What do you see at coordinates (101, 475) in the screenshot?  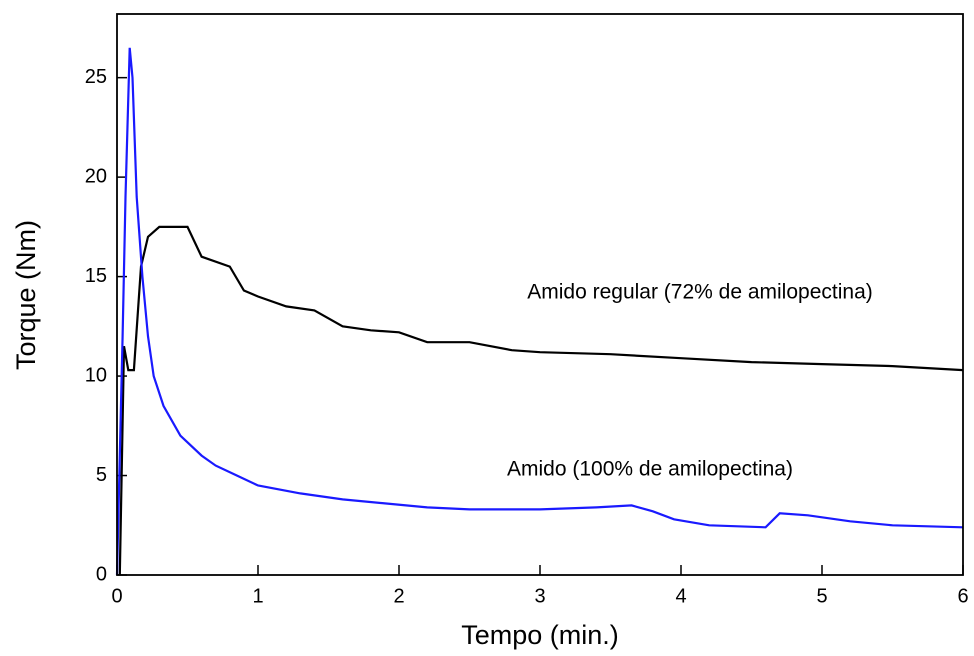 I see `y-tick-label: 5` at bounding box center [101, 475].